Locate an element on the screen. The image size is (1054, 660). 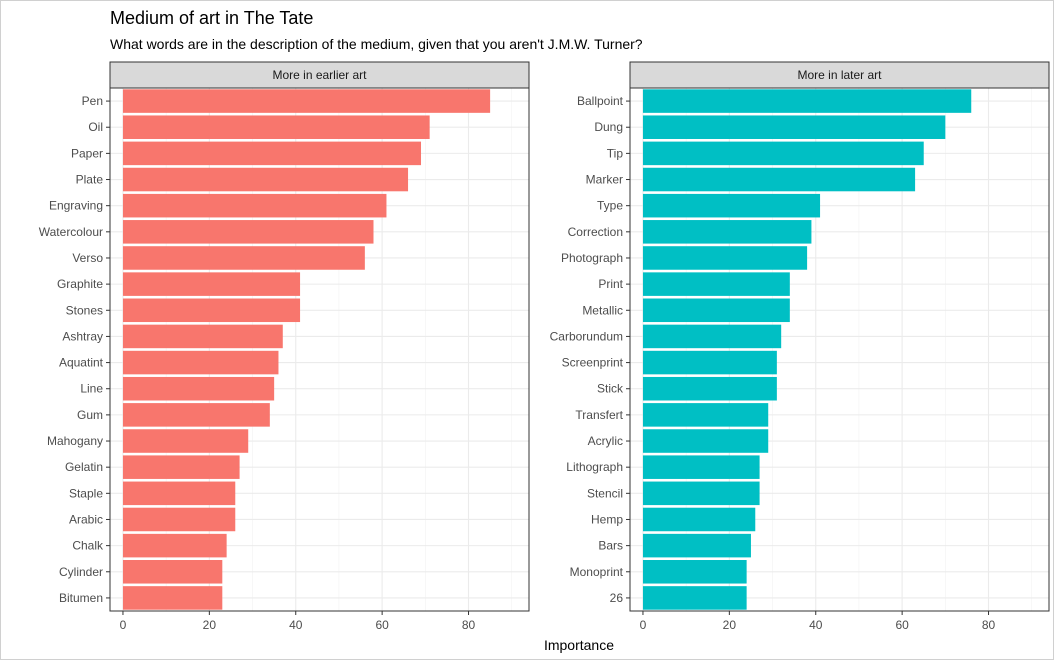
bar-pen is located at coordinates (306, 101).